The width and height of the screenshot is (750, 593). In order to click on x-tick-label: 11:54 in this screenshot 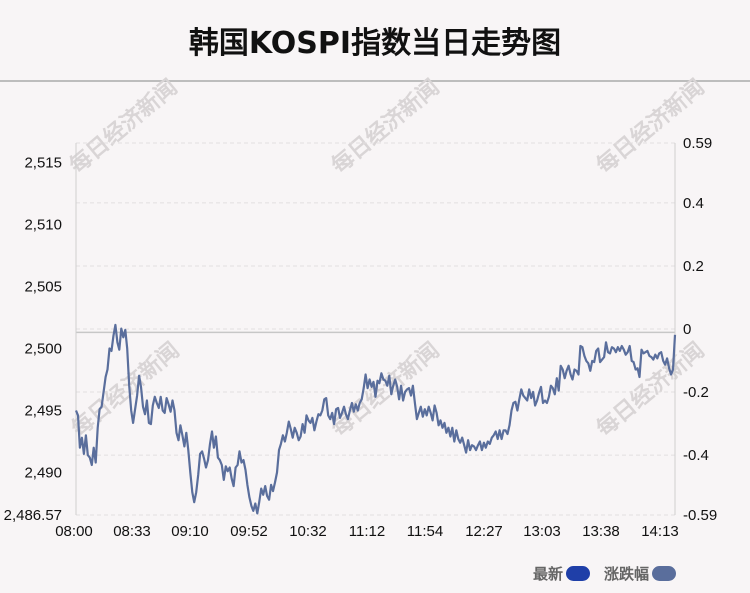, I will do `click(425, 531)`.